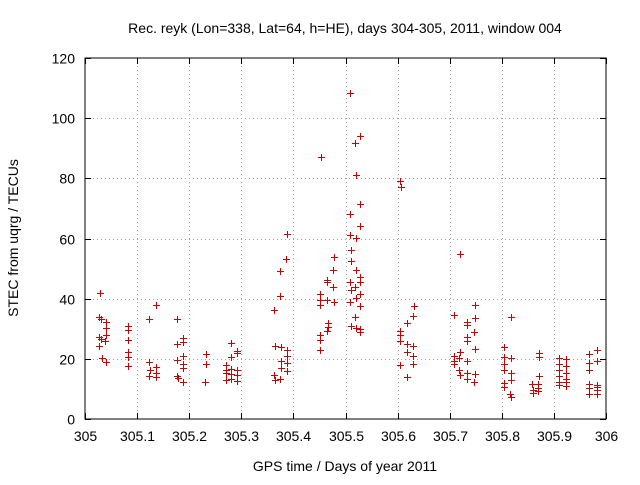 The height and width of the screenshot is (485, 640). I want to click on x-tick-label: 305.5, so click(346, 436).